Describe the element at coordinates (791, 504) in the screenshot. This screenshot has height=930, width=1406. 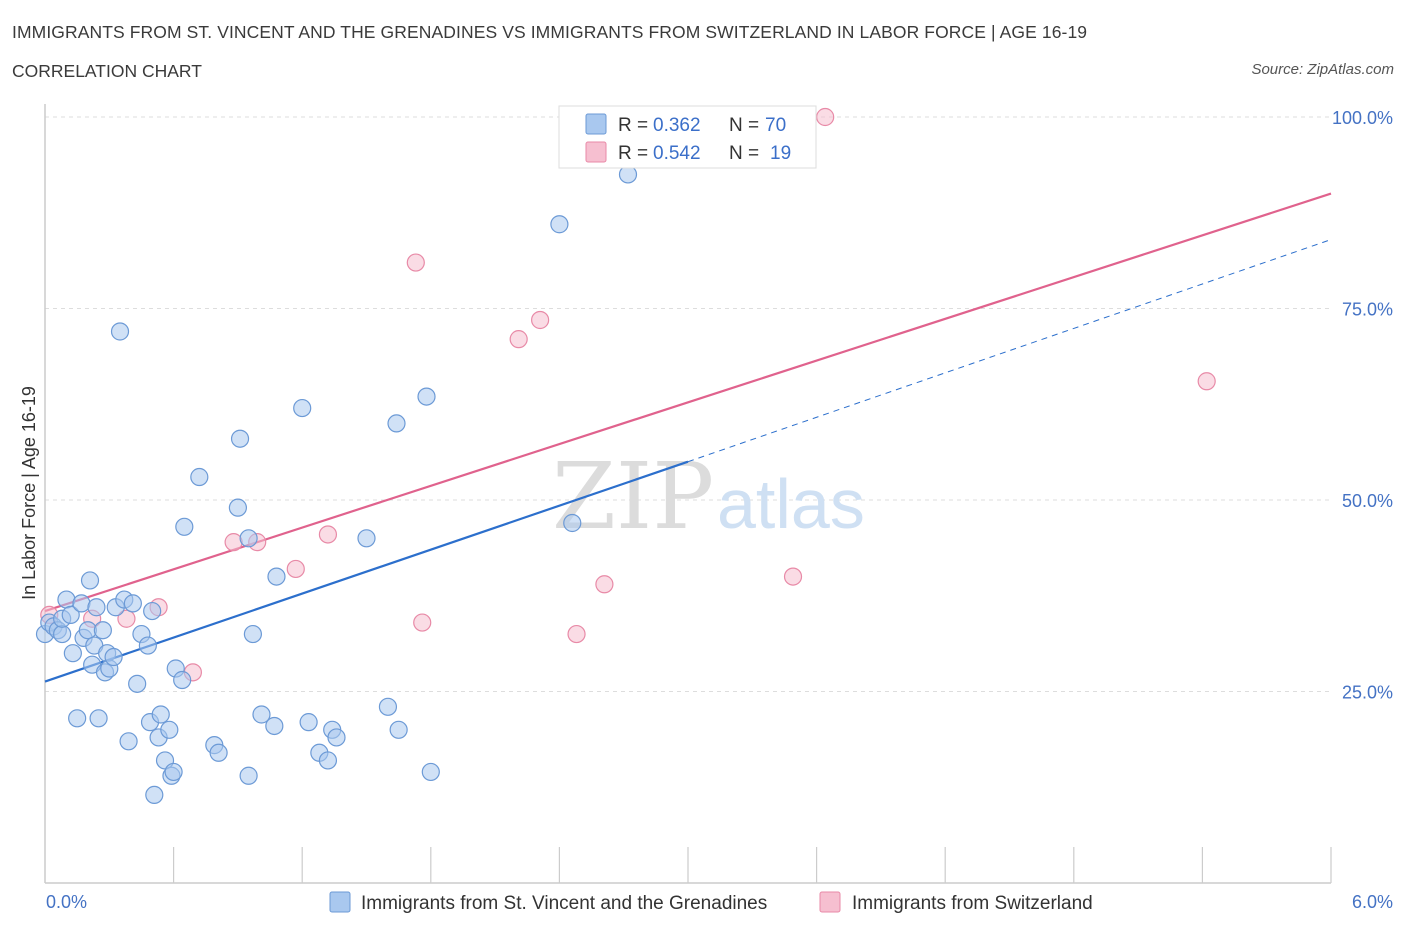
I see `watermark-atlas: atlas` at that location.